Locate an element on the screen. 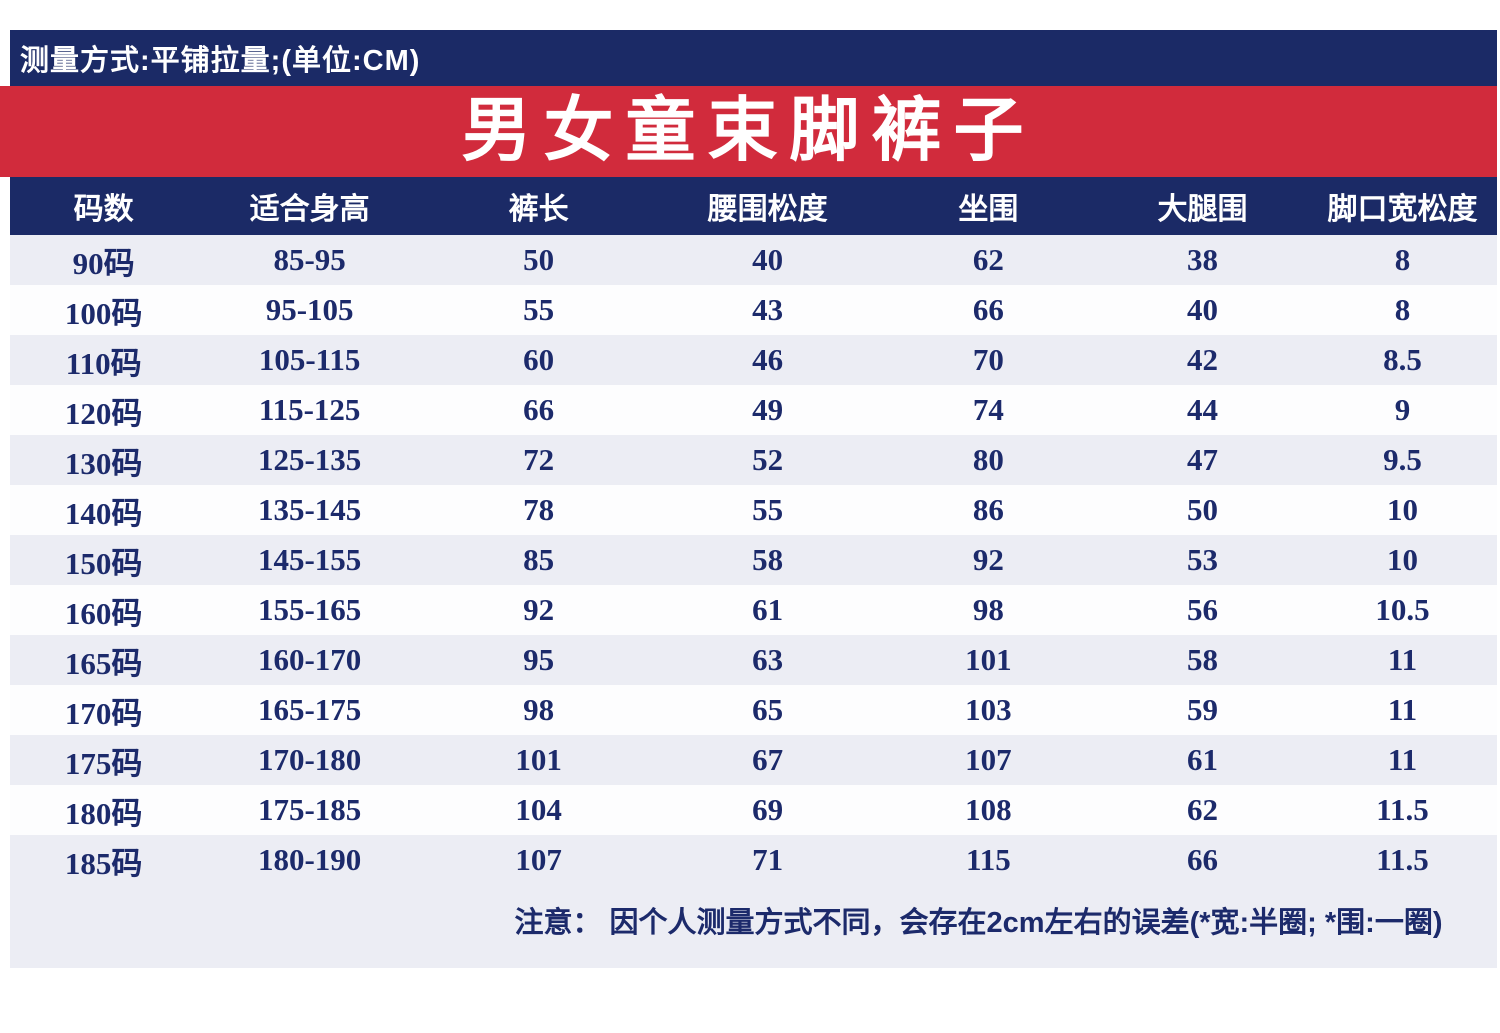 This screenshot has height=1033, width=1500. size-cell: 160码 is located at coordinates (103, 613).